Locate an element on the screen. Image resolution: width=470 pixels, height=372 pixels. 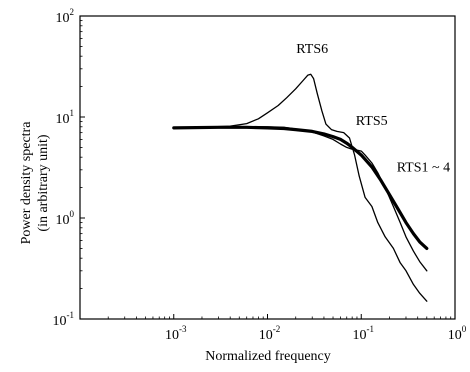
x-axis-label: Normalized frequency is located at coordinates (268, 356).